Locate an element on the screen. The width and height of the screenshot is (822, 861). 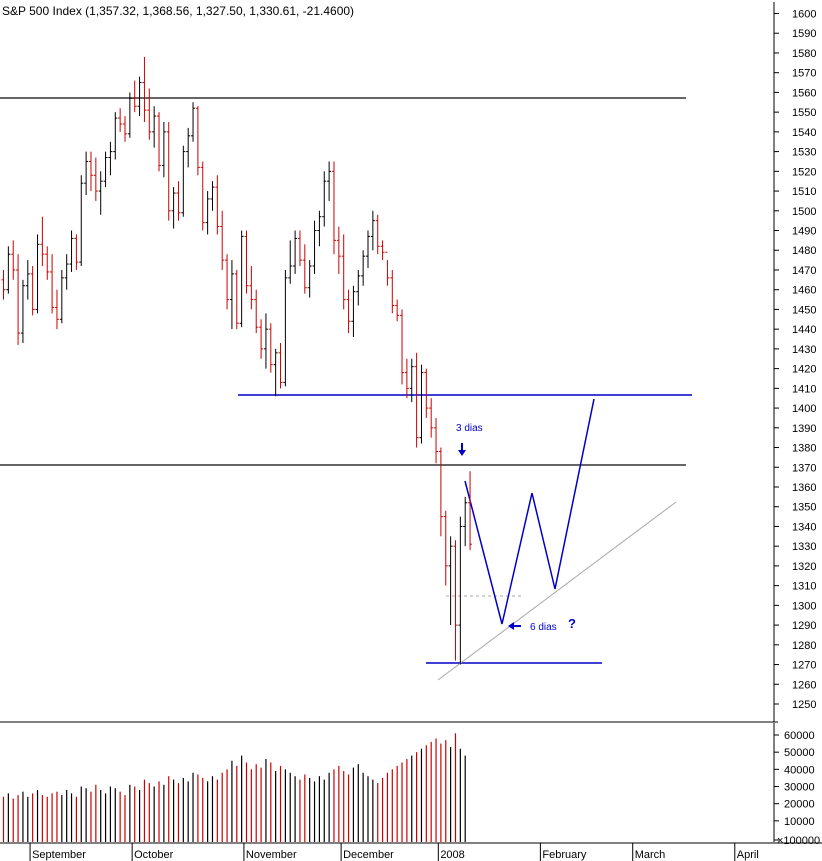
month-label: March is located at coordinates (650, 855).